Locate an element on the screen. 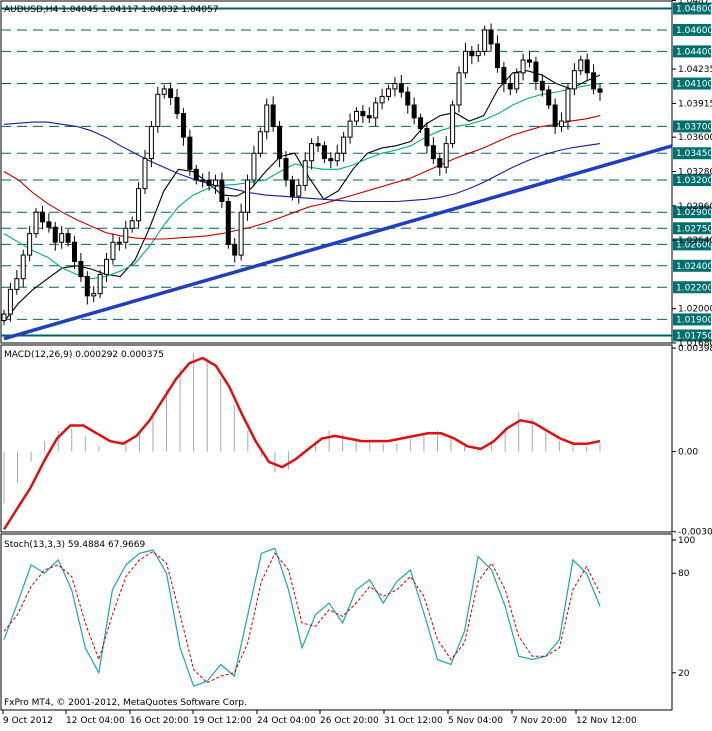 This screenshot has width=712, height=731. level-label: 1.04400 is located at coordinates (694, 52).